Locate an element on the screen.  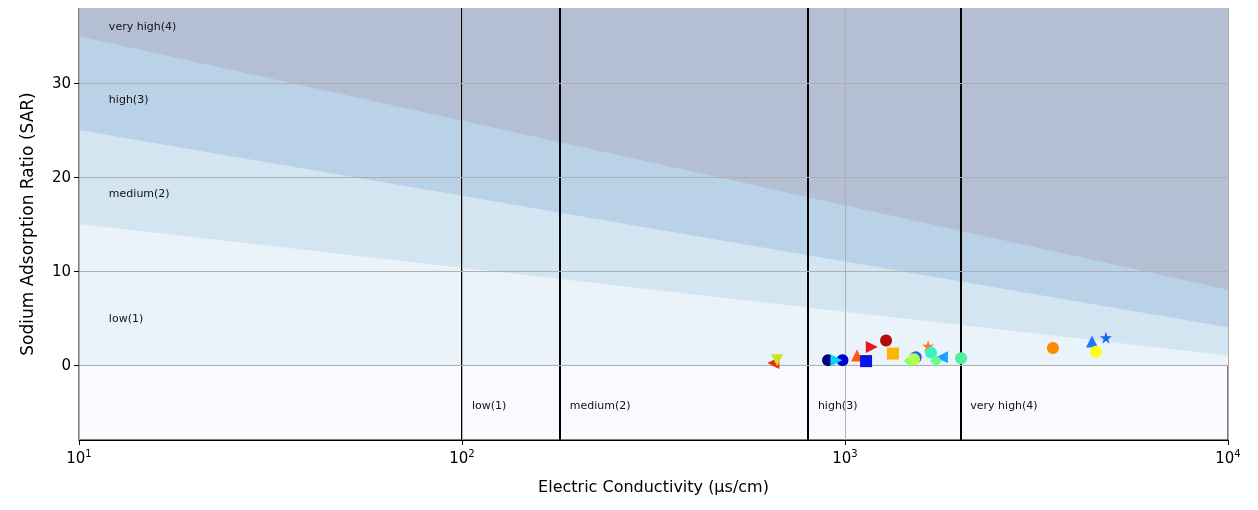
series-label: low(1) is located at coordinates (126, 318).